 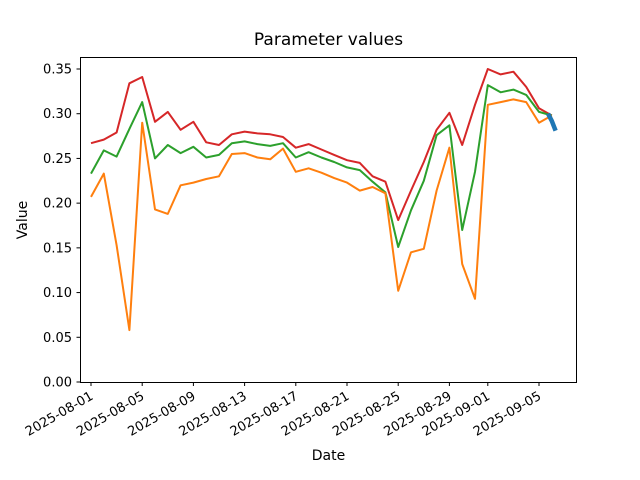 What do you see at coordinates (57, 70) in the screenshot?
I see `y-tick-label: 0.35` at bounding box center [57, 70].